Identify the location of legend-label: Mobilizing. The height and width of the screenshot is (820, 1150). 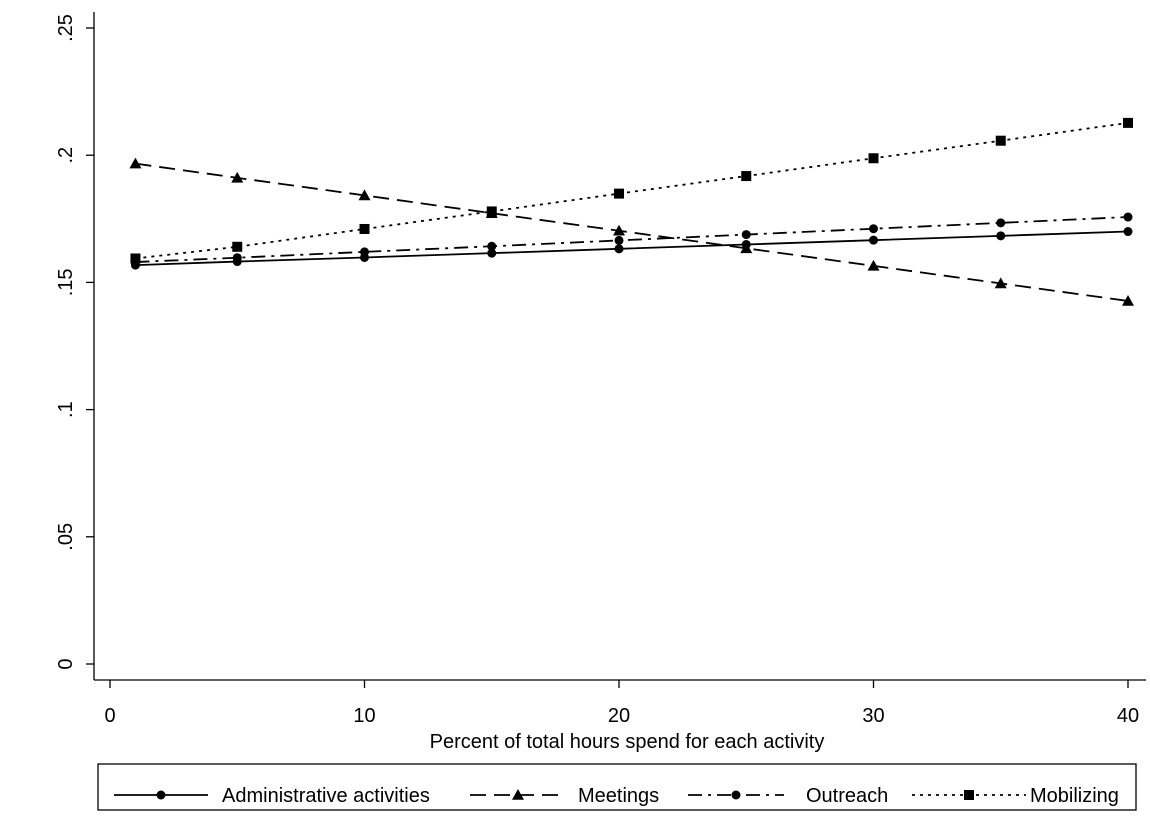
(1074, 796).